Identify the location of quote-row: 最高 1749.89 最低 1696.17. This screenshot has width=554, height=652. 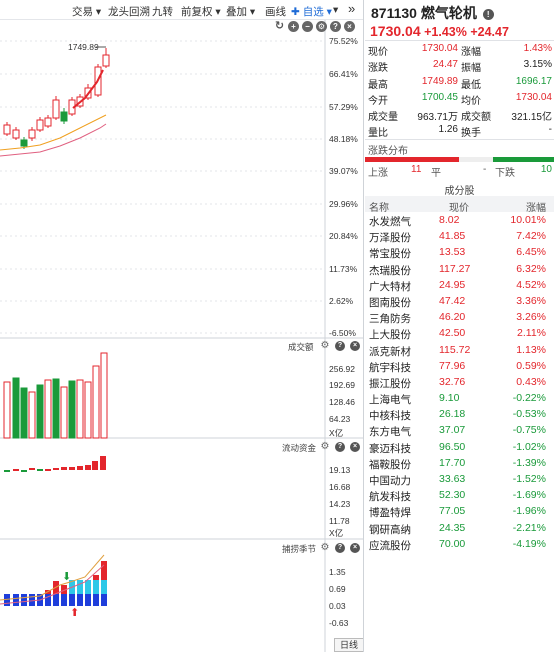
(459, 82).